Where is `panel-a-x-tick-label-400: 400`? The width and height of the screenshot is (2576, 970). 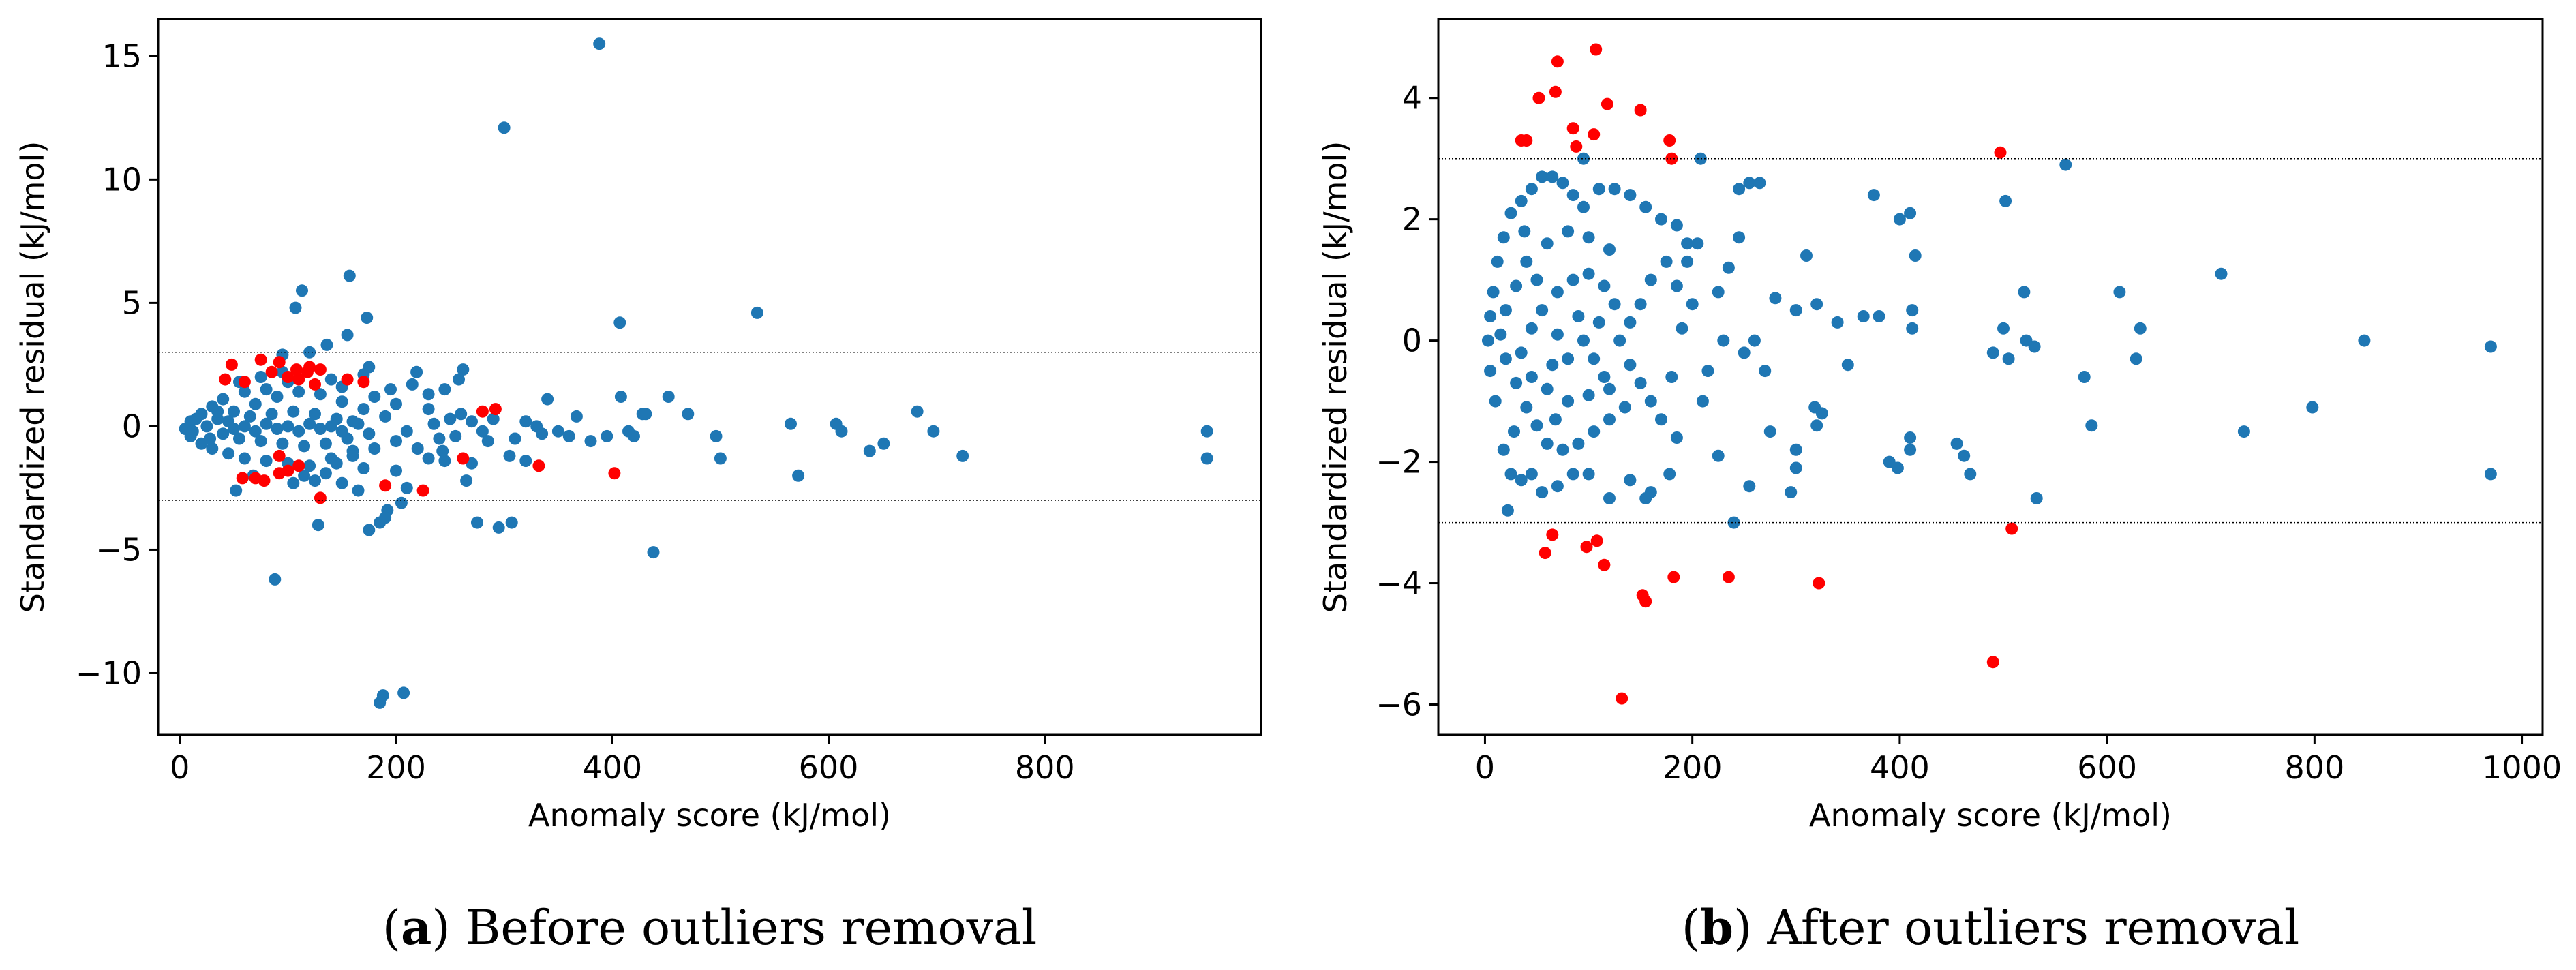
panel-a-x-tick-label-400: 400 is located at coordinates (612, 767).